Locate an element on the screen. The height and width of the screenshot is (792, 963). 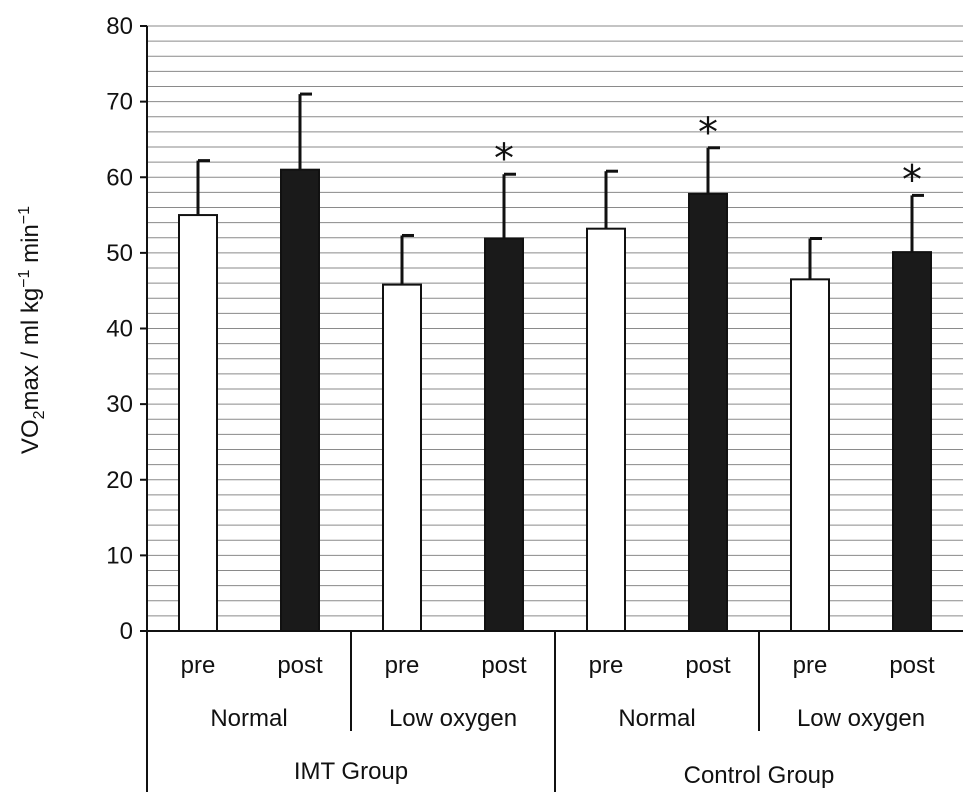
y-tick-label: 50 is located at coordinates (119, 253).